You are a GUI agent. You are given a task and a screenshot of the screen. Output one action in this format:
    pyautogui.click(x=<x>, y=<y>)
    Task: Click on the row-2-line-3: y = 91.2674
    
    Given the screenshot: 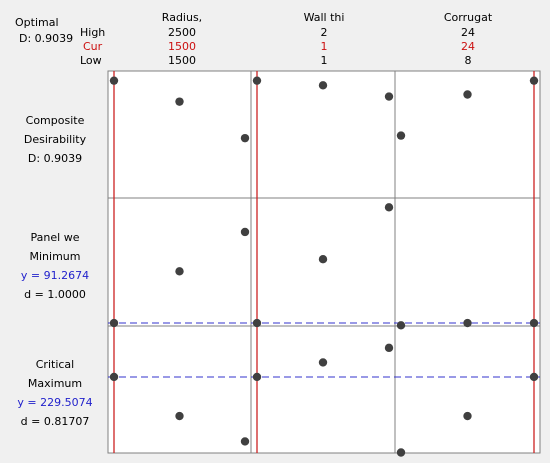 What is the action you would take?
    pyautogui.click(x=55, y=275)
    